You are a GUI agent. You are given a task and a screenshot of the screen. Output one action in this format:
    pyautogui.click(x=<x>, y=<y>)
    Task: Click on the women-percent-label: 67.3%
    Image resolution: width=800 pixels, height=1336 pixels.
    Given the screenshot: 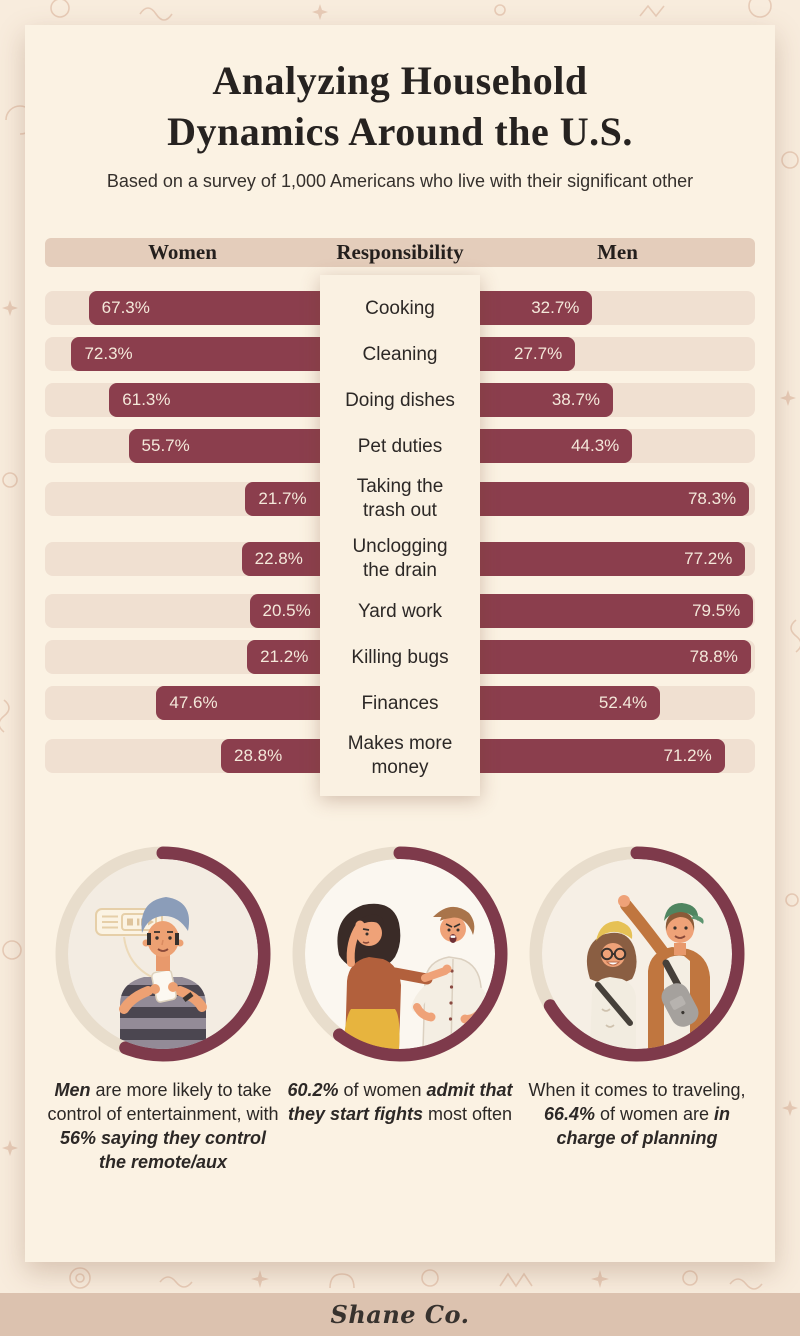 What is the action you would take?
    pyautogui.click(x=125, y=308)
    